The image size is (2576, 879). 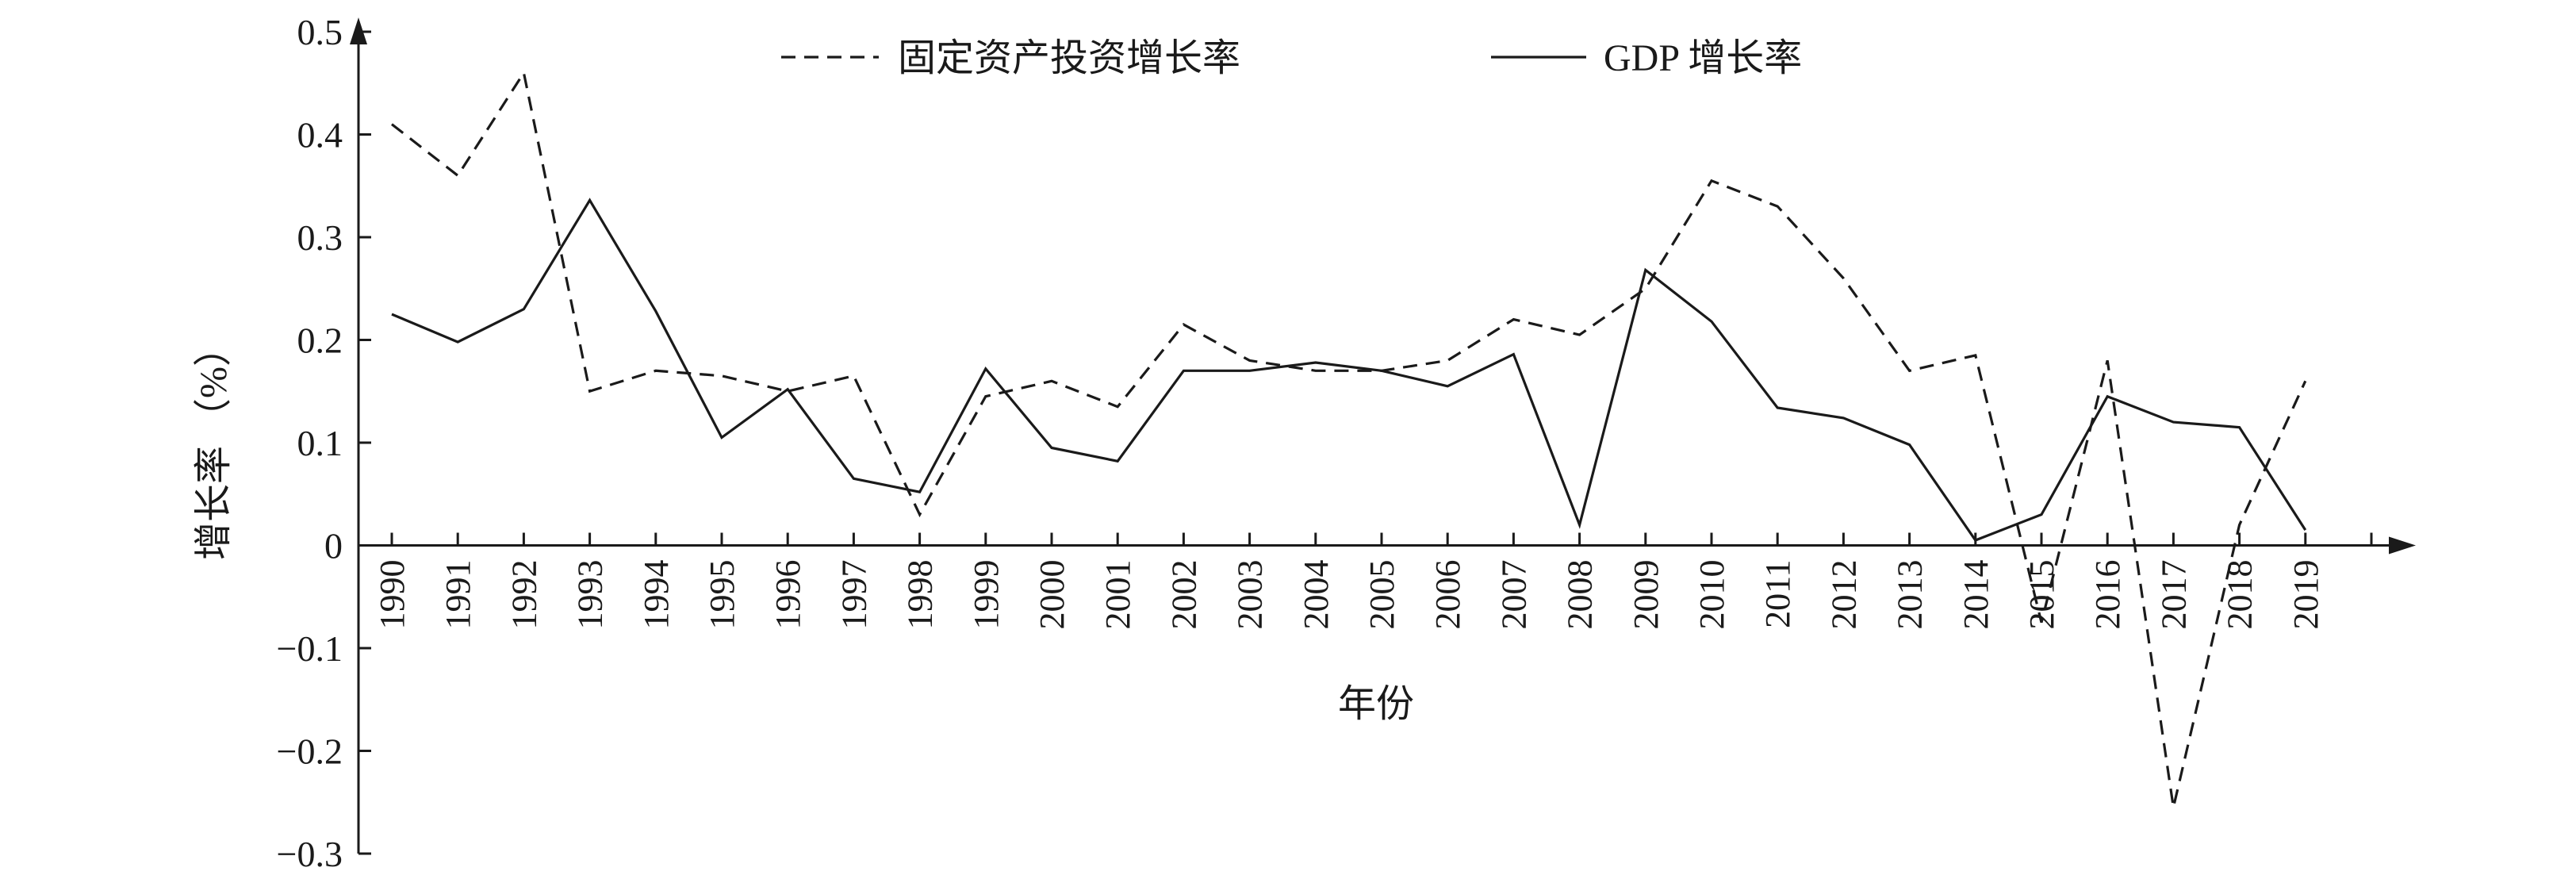 What do you see at coordinates (1703, 58) in the screenshot?
I see `legend-label-gdp-growth: GDP 增长率` at bounding box center [1703, 58].